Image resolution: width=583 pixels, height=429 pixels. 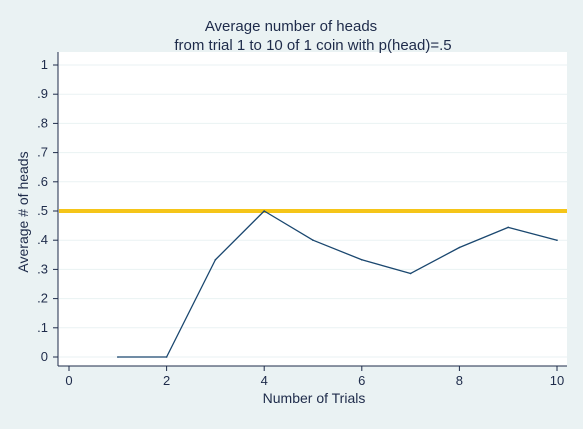 What do you see at coordinates (44, 64) in the screenshot?
I see `y-tick-label: 1` at bounding box center [44, 64].